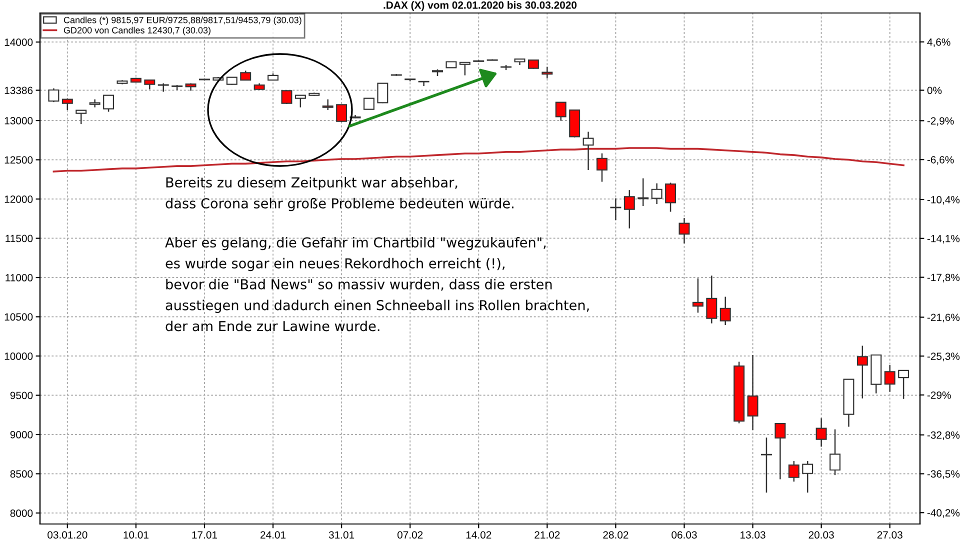  What do you see at coordinates (943, 357) in the screenshot?
I see `y2-tick-label: -25,3%` at bounding box center [943, 357].